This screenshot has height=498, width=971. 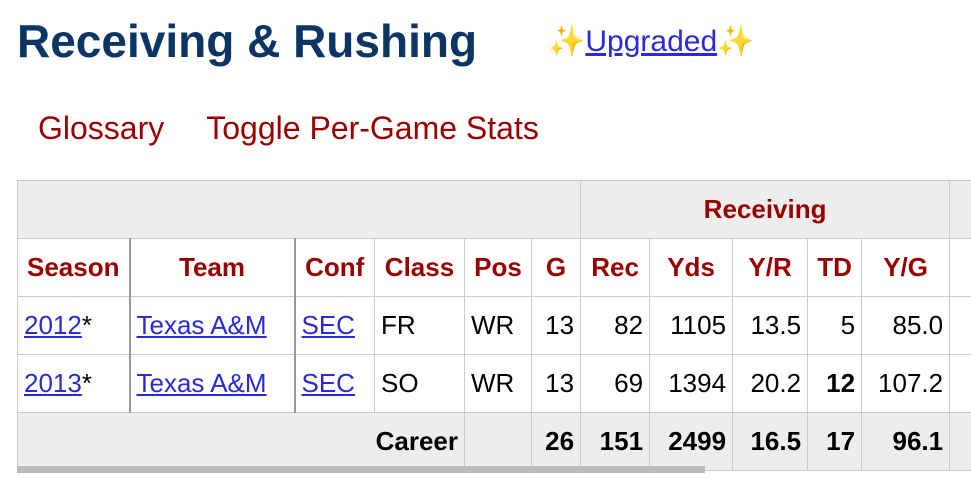 I want to click on data-row: 2013* Texas A&M SEC SO WR 13 69 1394 20.2 12 107.2, so click(x=494, y=383).